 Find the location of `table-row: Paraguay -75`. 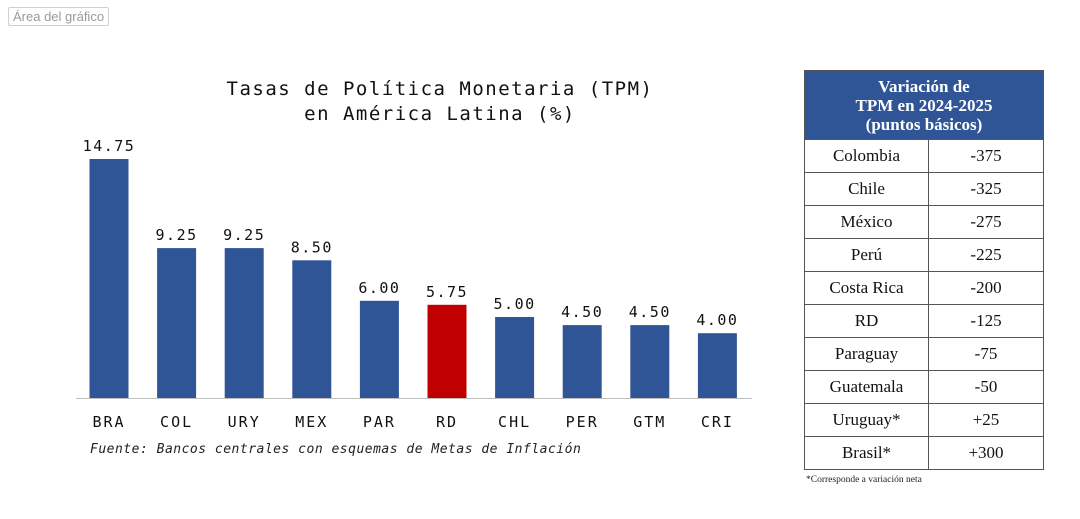

table-row: Paraguay -75 is located at coordinates (924, 354).